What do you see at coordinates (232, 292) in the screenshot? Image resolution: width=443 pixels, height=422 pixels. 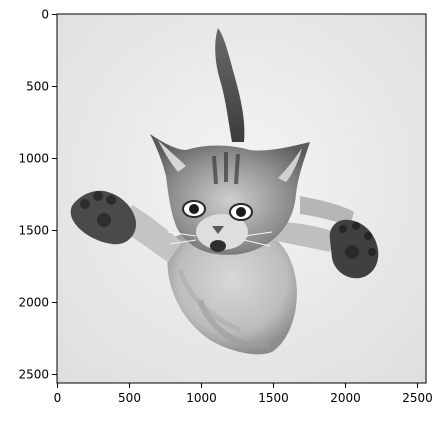 I see `kitten-body` at bounding box center [232, 292].